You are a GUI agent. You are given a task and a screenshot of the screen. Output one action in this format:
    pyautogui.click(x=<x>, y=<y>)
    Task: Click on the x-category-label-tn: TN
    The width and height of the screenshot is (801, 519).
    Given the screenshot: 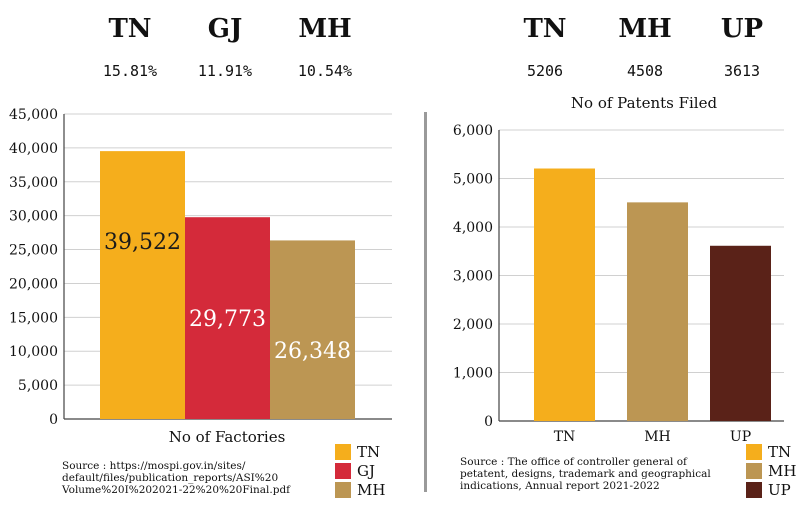 What is the action you would take?
    pyautogui.click(x=565, y=437)
    